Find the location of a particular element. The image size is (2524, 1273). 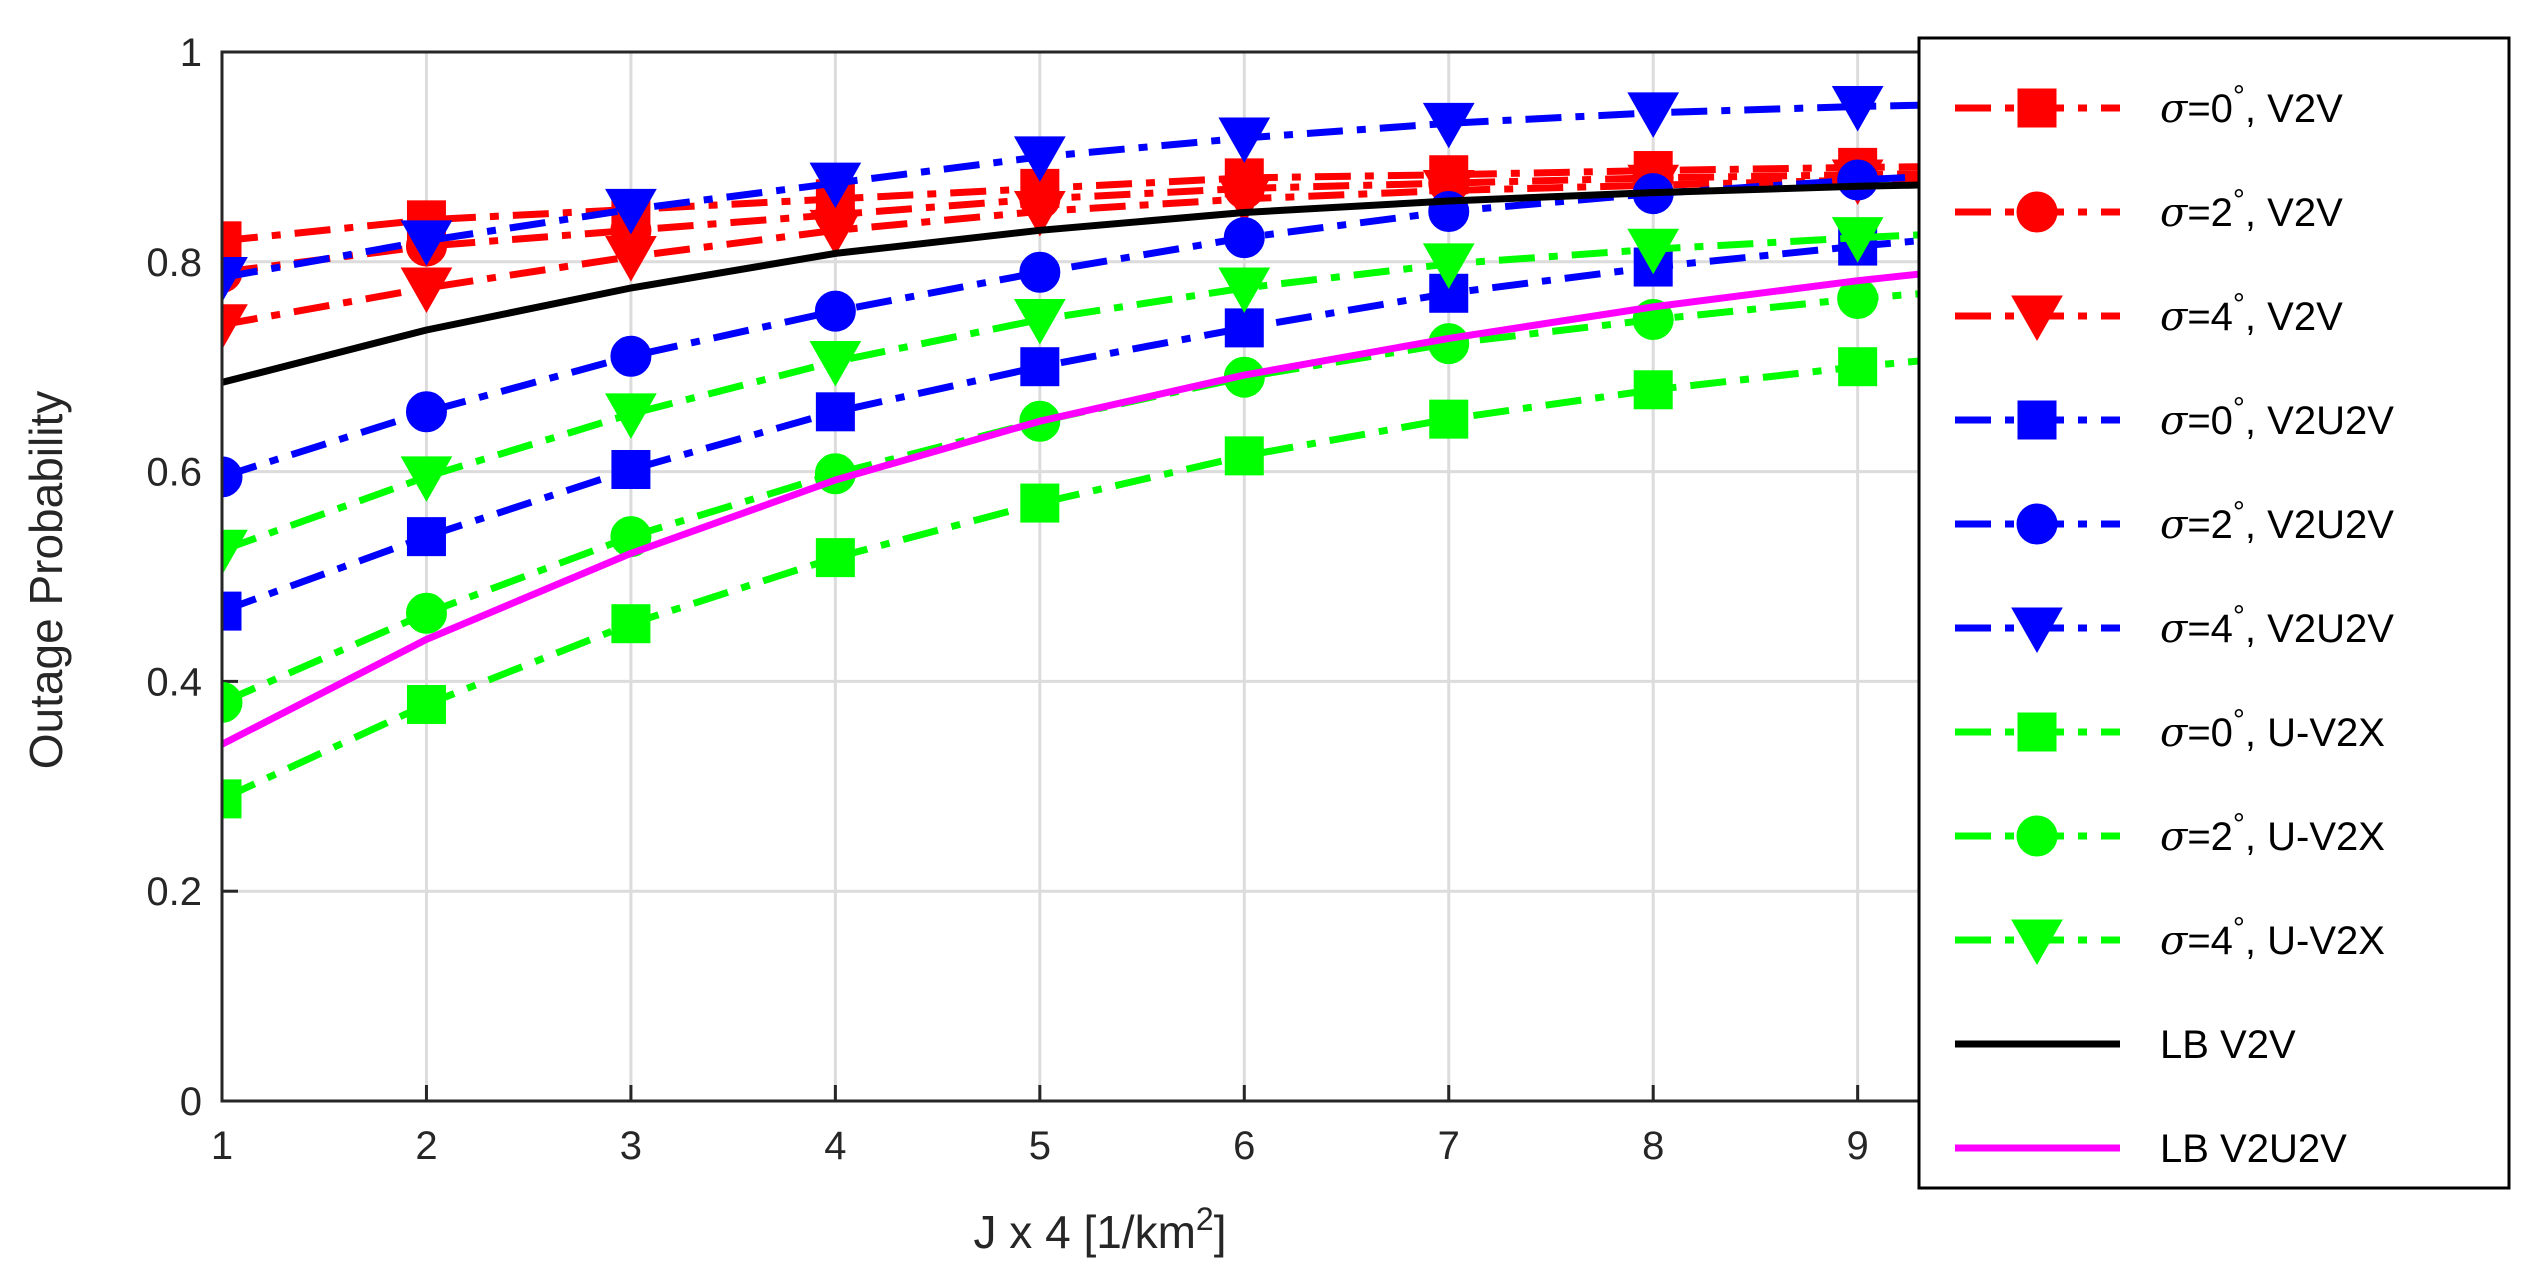

x-tick-label: 6 is located at coordinates (1244, 1146).